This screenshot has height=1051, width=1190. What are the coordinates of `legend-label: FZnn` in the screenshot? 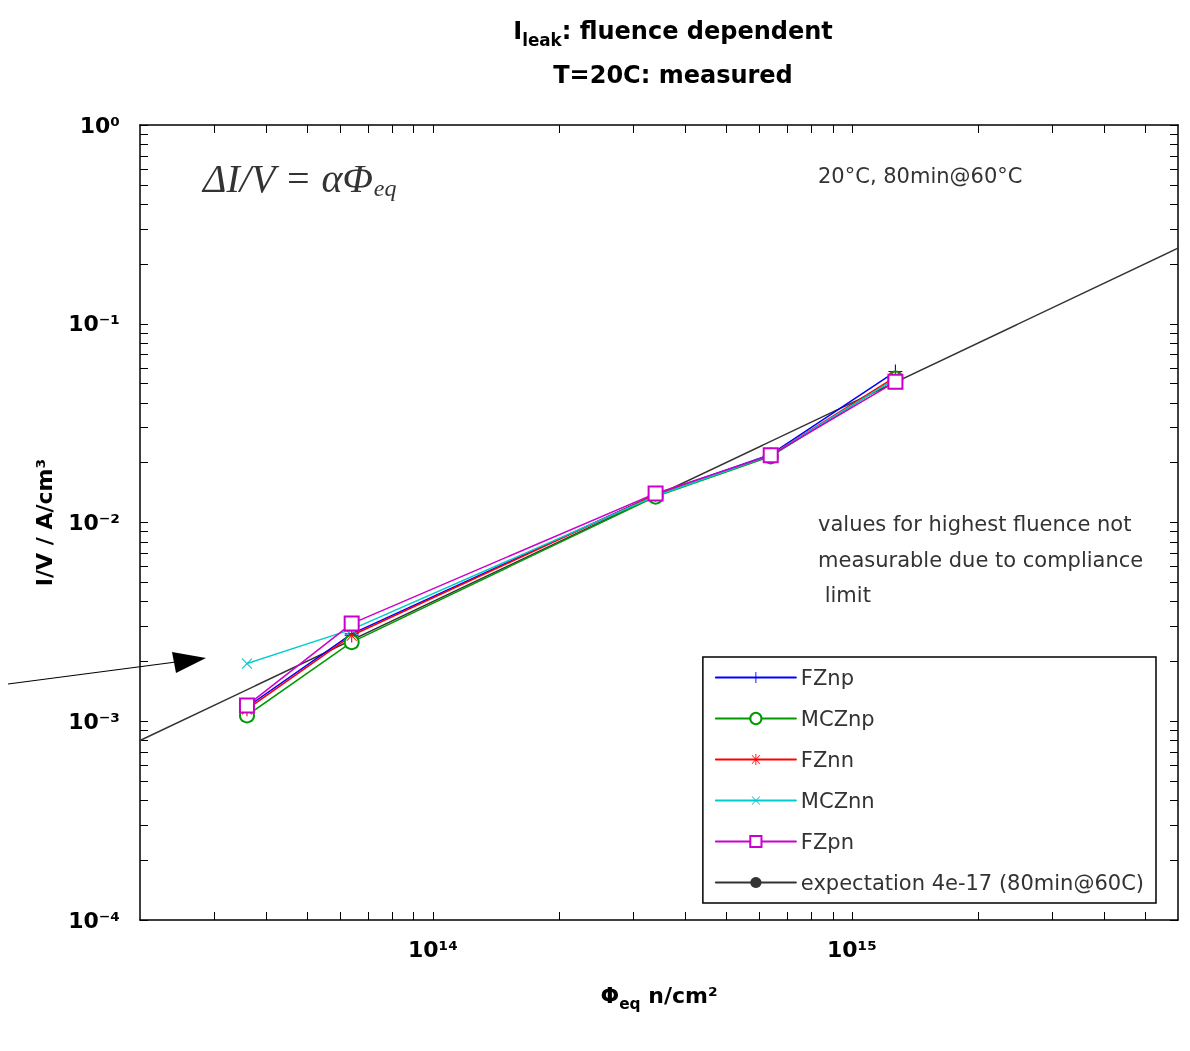 It's located at (827, 759).